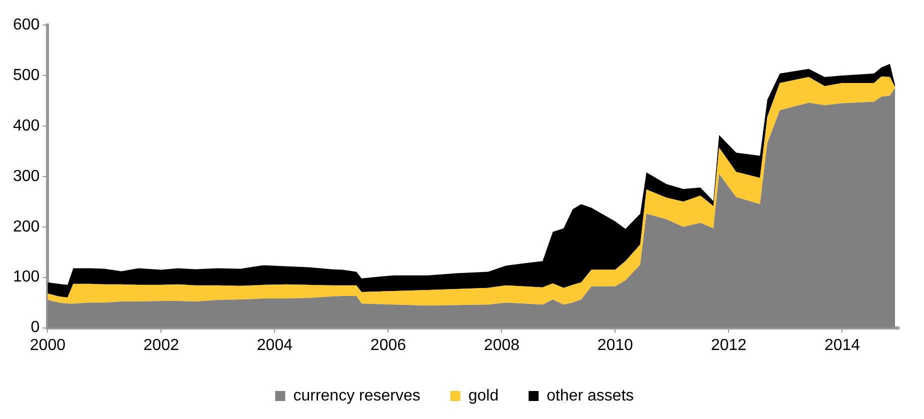  What do you see at coordinates (26, 25) in the screenshot?
I see `y-tick-label: 600` at bounding box center [26, 25].